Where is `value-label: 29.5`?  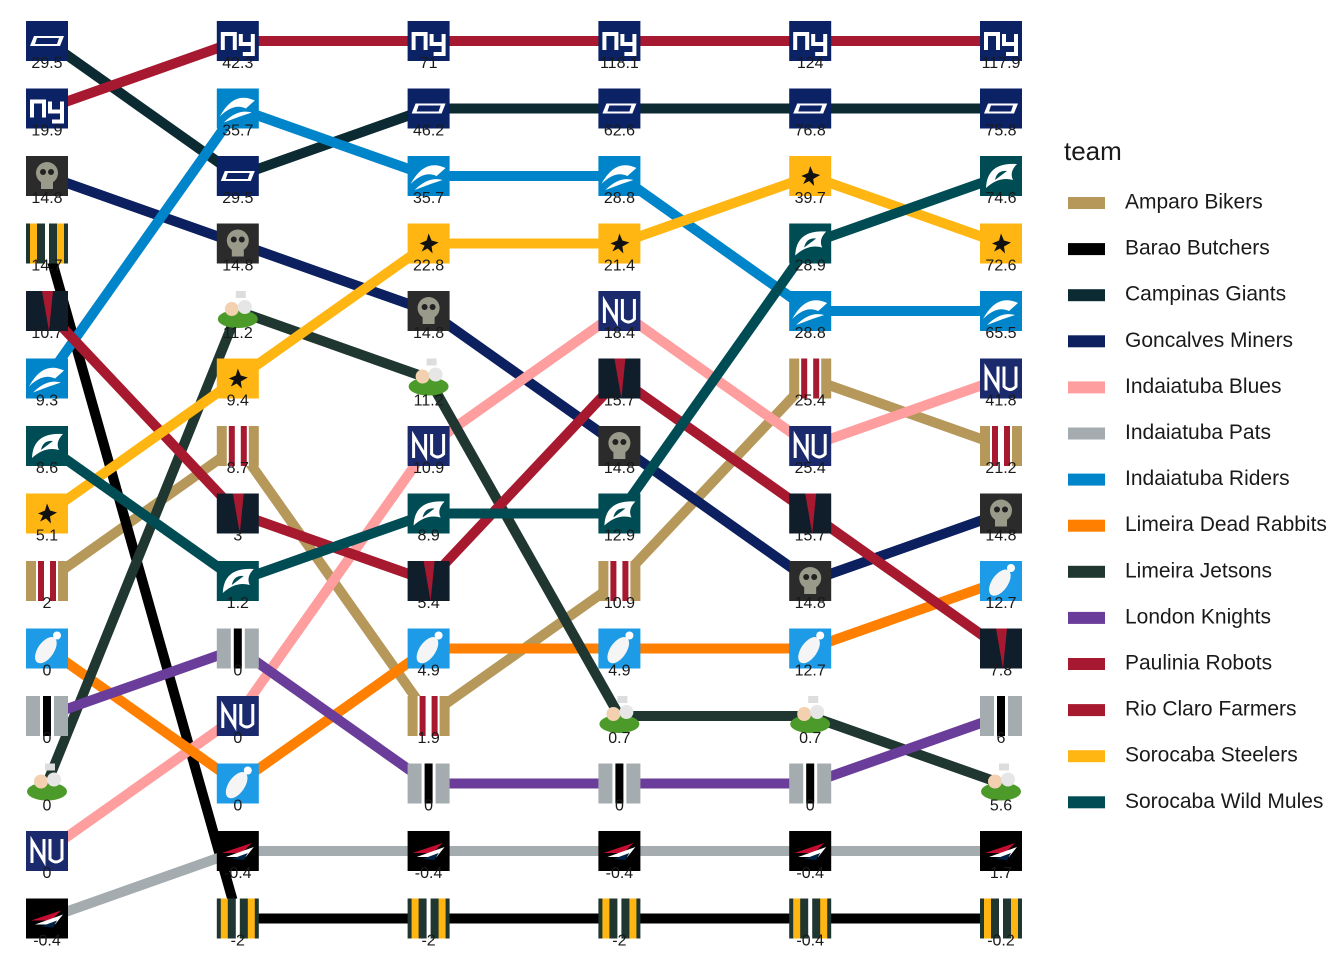 value-label: 29.5 is located at coordinates (237, 198).